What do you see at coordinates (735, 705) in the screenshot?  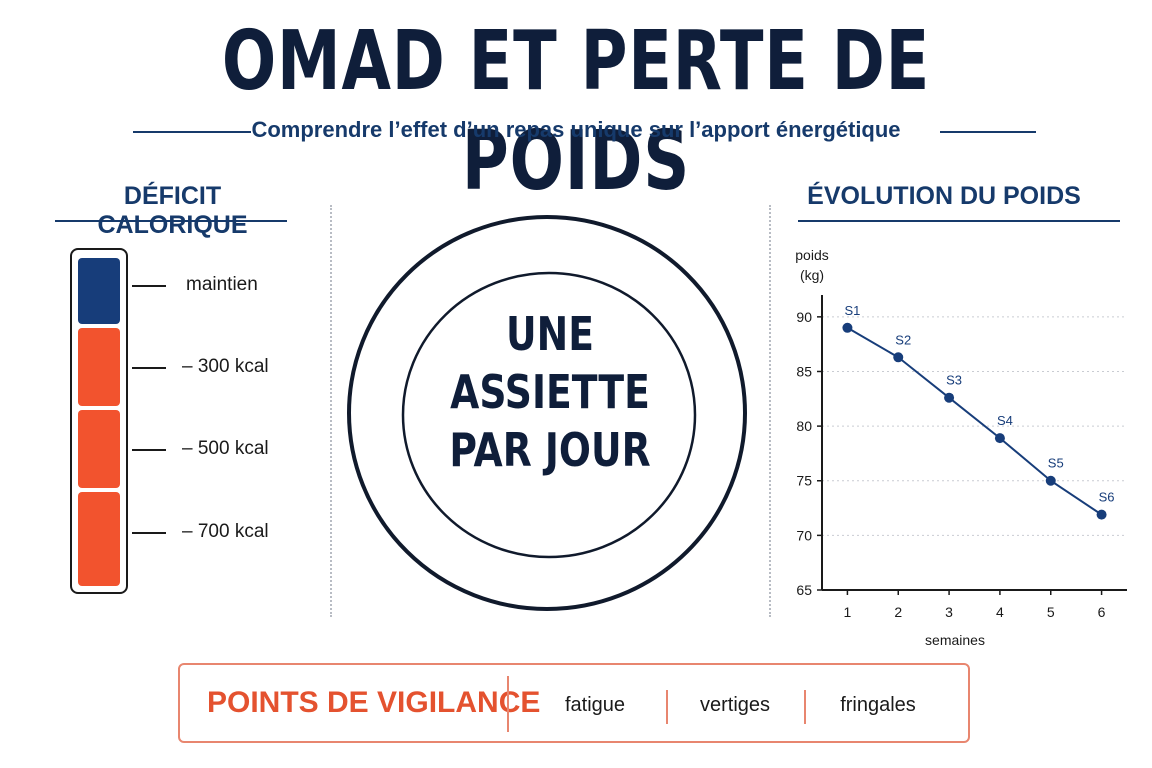 I see `vigilance-item-vertiges: vertiges` at bounding box center [735, 705].